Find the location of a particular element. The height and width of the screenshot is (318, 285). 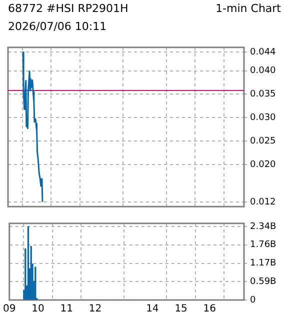

chart-title: 68772 #HSI RP2901H is located at coordinates (68, 8).